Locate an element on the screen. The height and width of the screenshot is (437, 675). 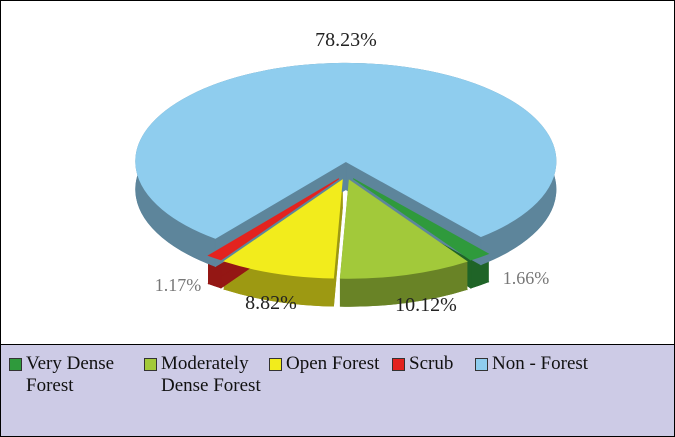
legend-label: Non - Forest is located at coordinates (540, 363).